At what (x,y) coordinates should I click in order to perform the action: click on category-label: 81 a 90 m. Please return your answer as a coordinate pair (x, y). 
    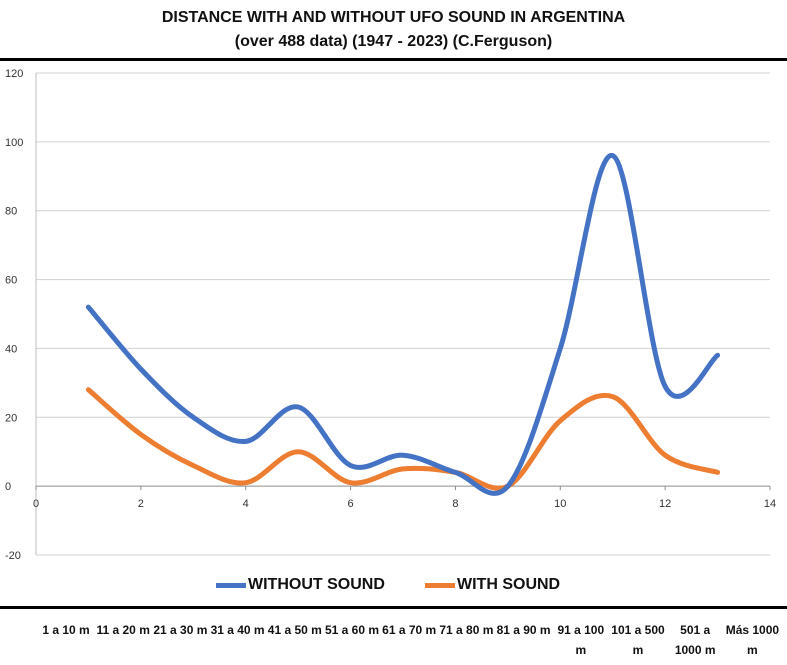
    Looking at the image, I should click on (523, 630).